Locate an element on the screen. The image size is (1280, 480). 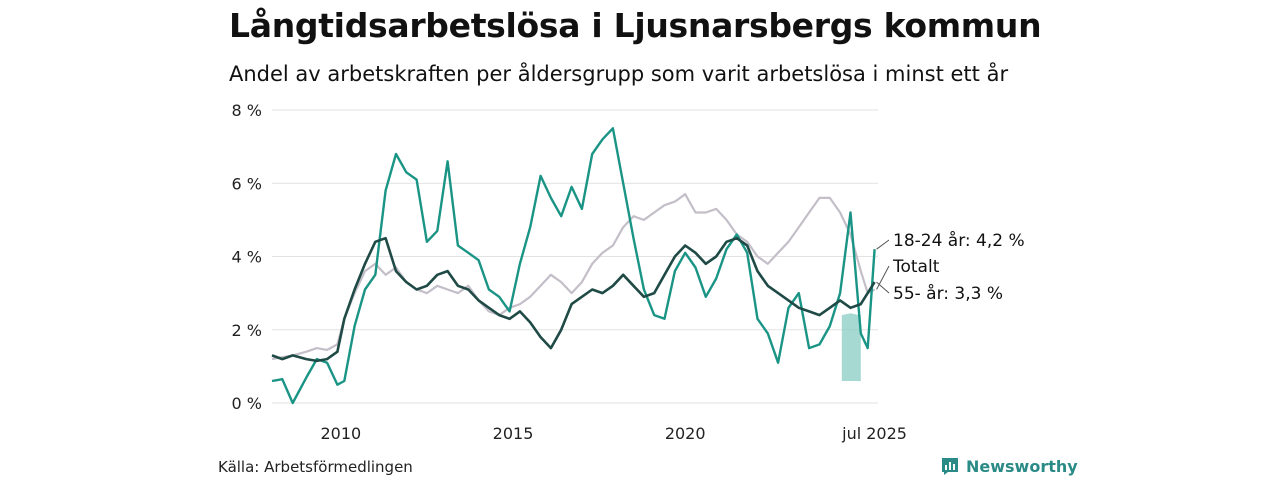
x-tick-label: 2010 is located at coordinates (341, 433).